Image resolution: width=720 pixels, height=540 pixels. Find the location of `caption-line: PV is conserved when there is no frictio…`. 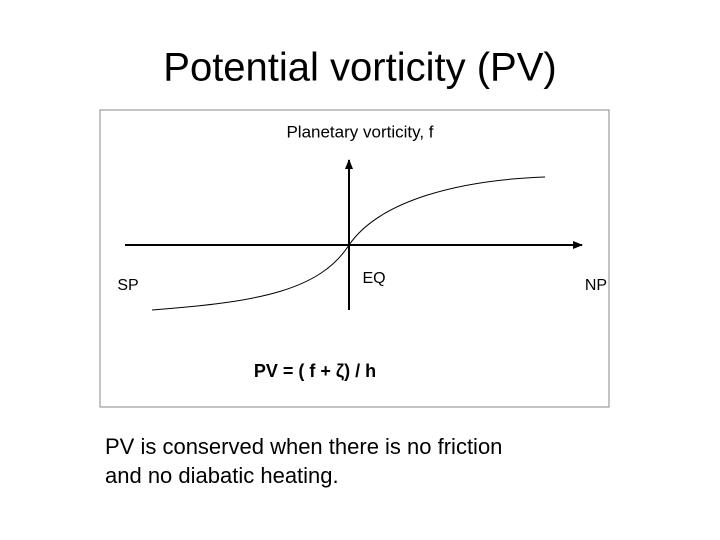

caption-line: PV is conserved when there is no frictio… is located at coordinates (303, 446).